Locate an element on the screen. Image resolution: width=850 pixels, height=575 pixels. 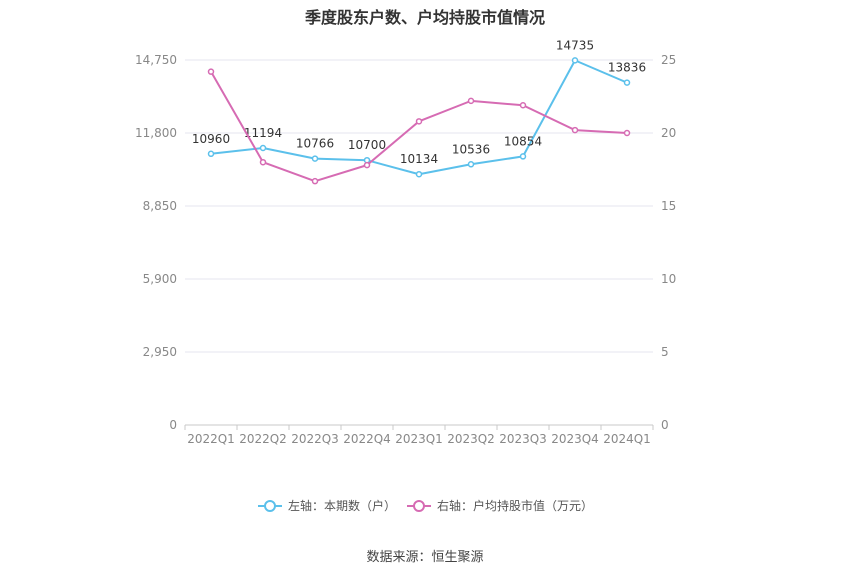
y-right-tick-label: 5 is located at coordinates (665, 352).